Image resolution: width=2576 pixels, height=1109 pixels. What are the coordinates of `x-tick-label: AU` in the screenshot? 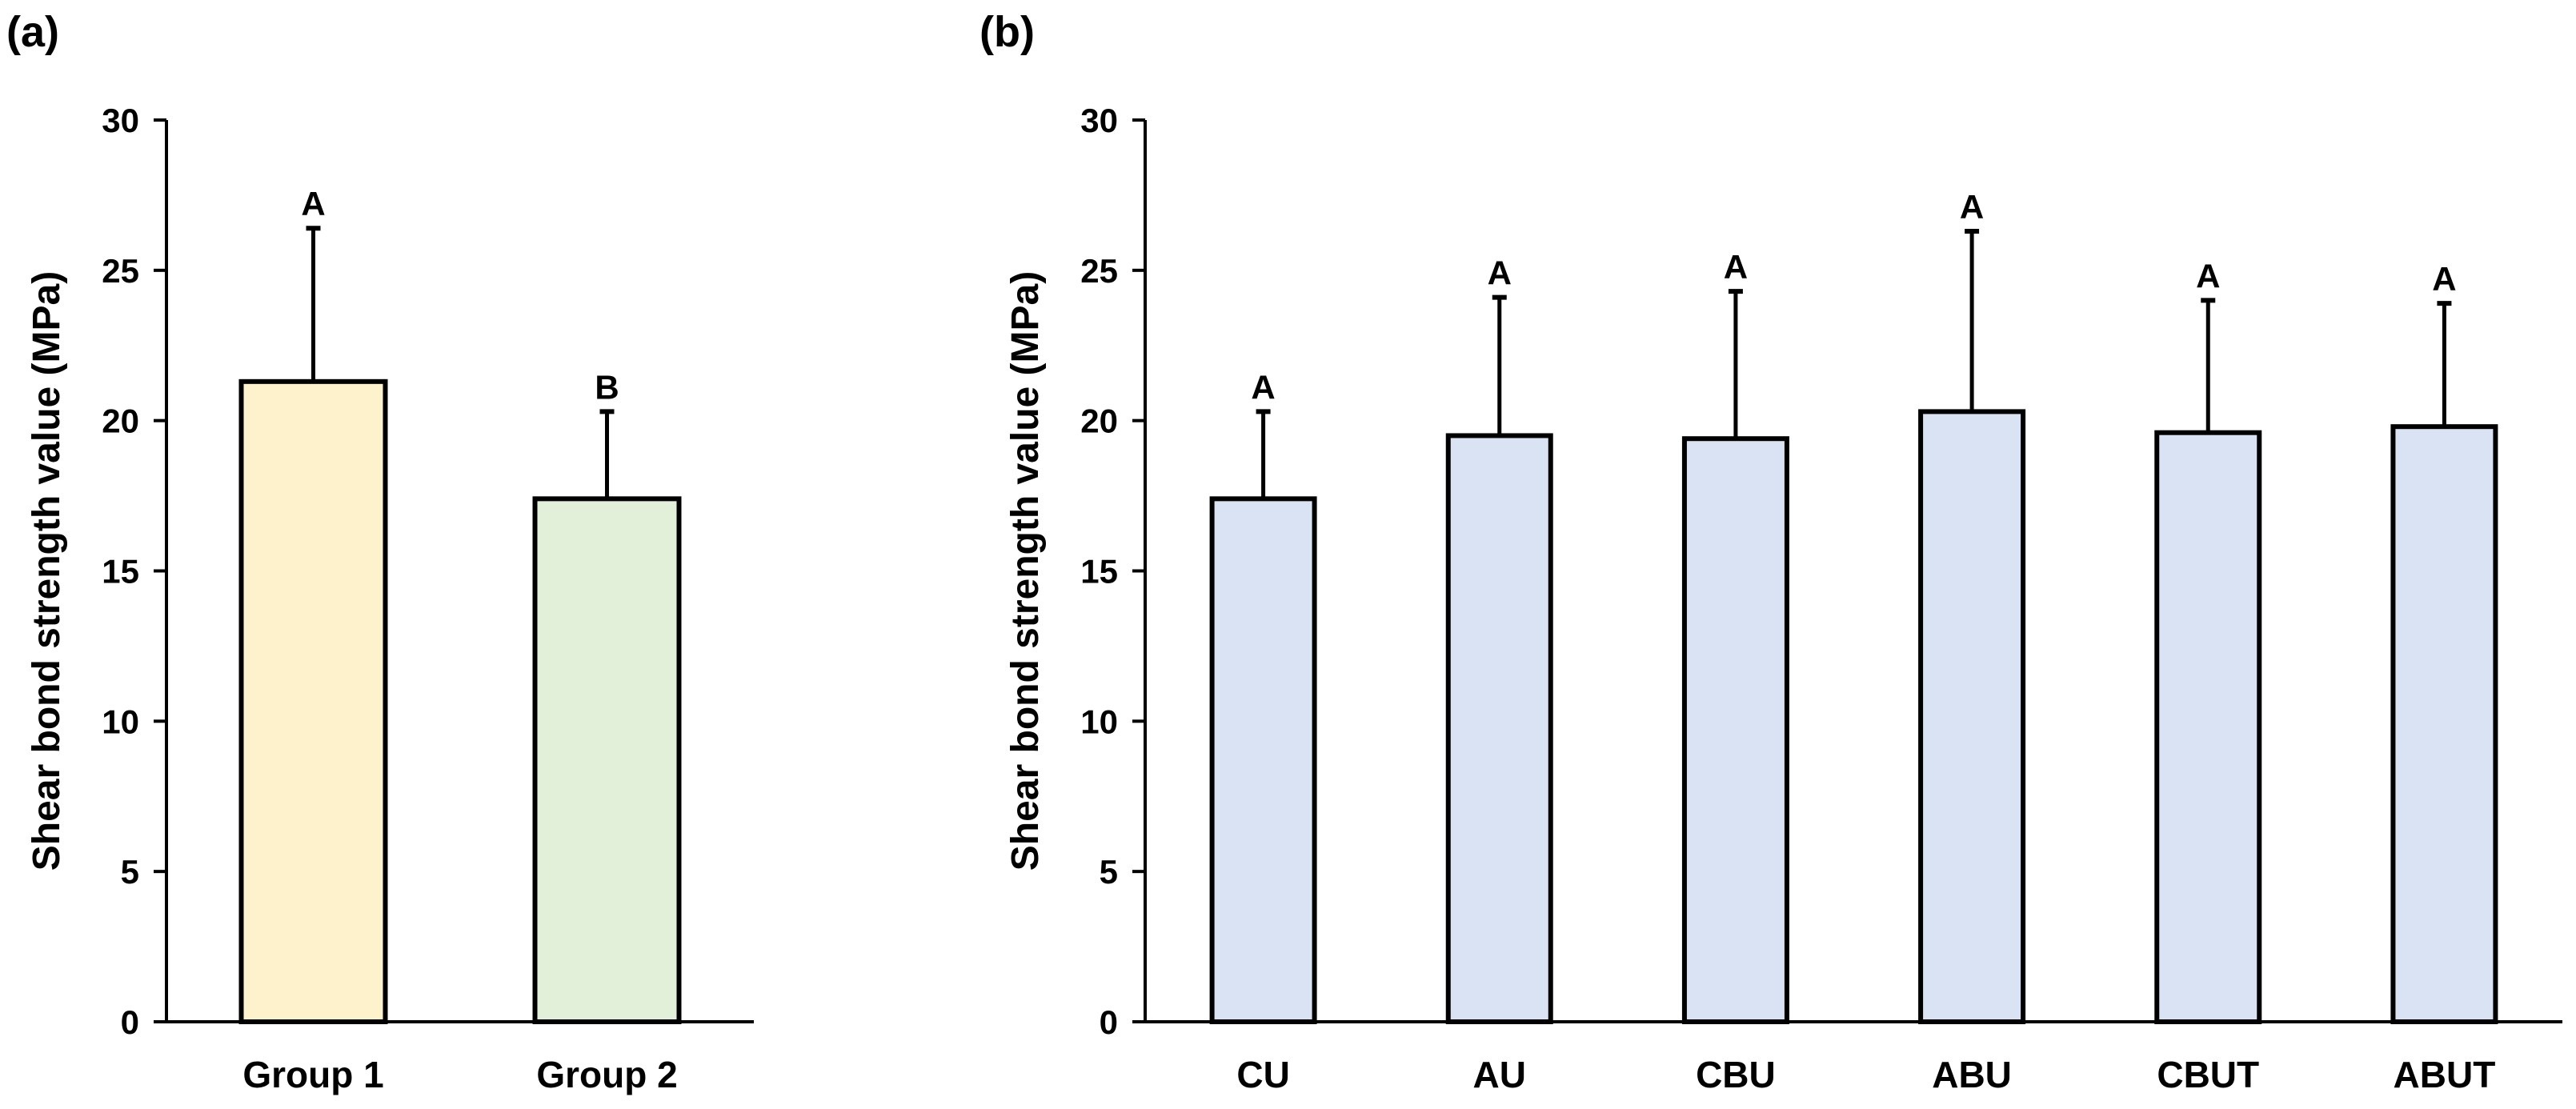 It's located at (1499, 1075).